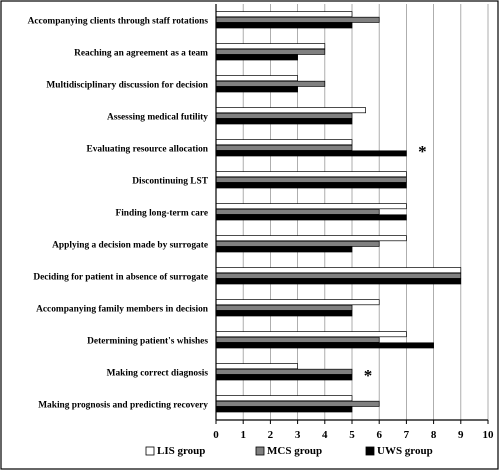 The width and height of the screenshot is (500, 476). I want to click on category-label: Making prognosis and predicting recovery, so click(123, 406).